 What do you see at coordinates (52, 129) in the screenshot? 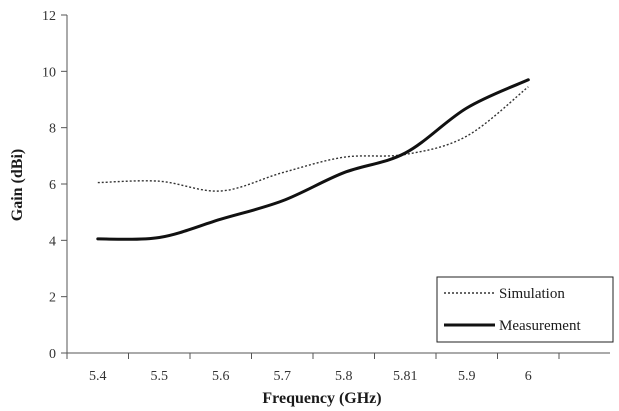
I see `y-tick-label: 8` at bounding box center [52, 129].